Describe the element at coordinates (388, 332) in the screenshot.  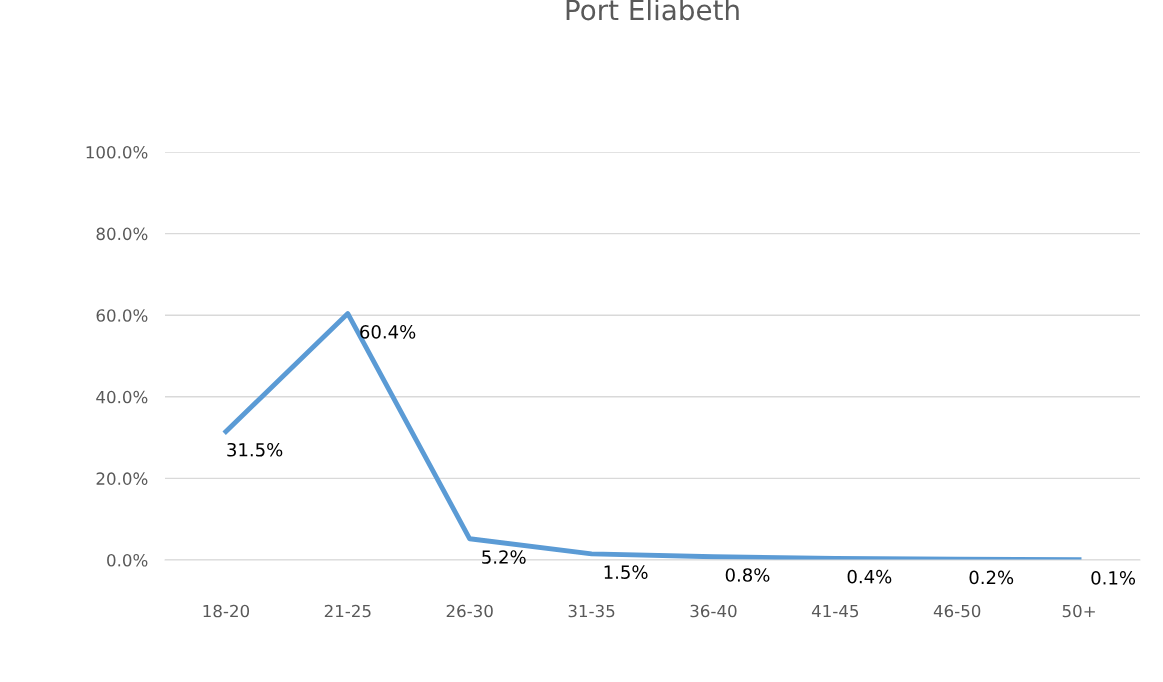
I see `text: 60.4%` at that location.